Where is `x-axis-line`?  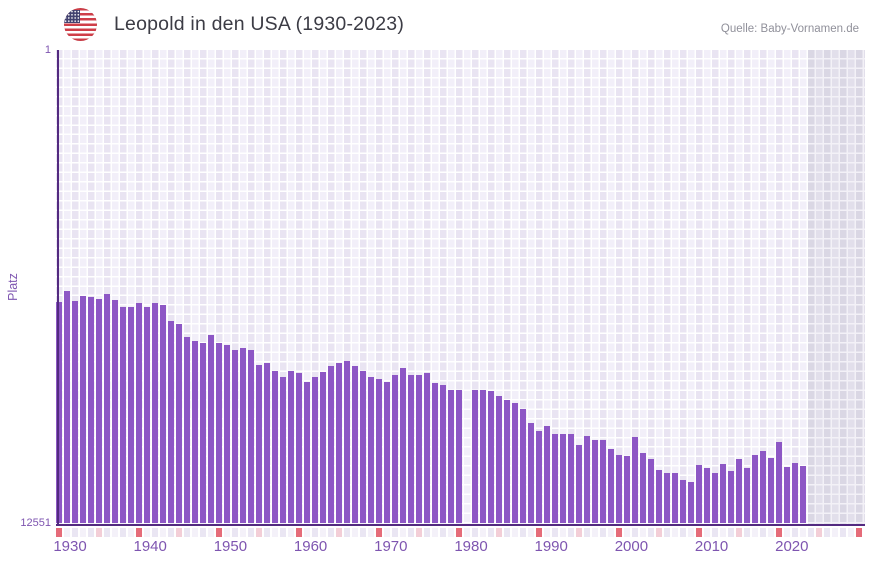 x-axis-line is located at coordinates (460, 524).